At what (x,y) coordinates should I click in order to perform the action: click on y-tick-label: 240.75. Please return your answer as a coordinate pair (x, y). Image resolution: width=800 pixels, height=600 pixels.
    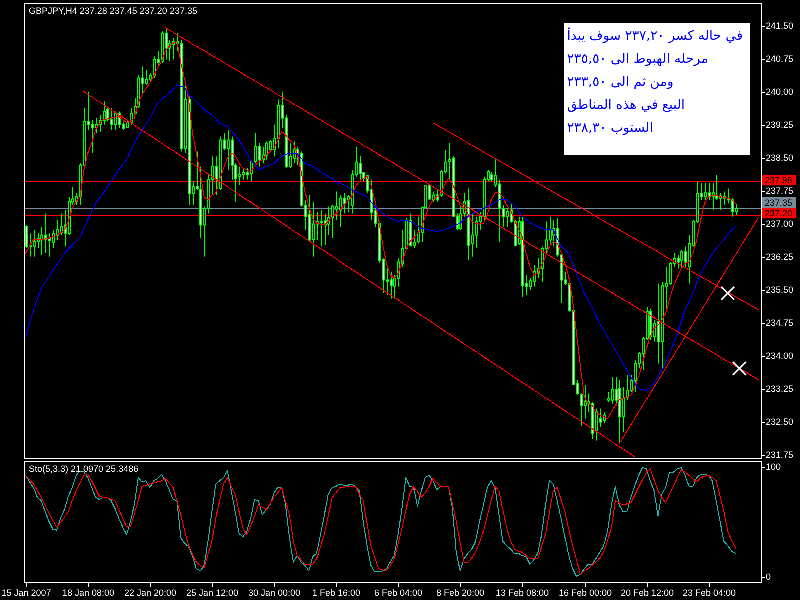
    Looking at the image, I should click on (780, 59).